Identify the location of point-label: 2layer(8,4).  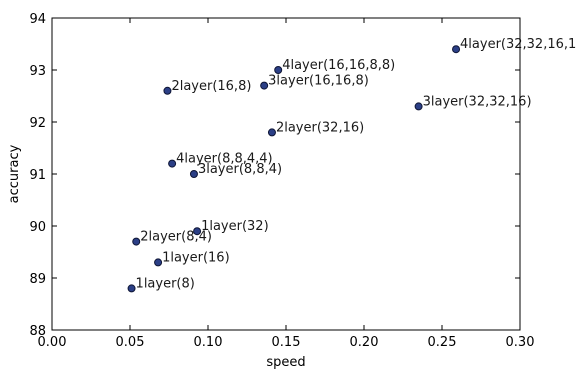
(176, 237).